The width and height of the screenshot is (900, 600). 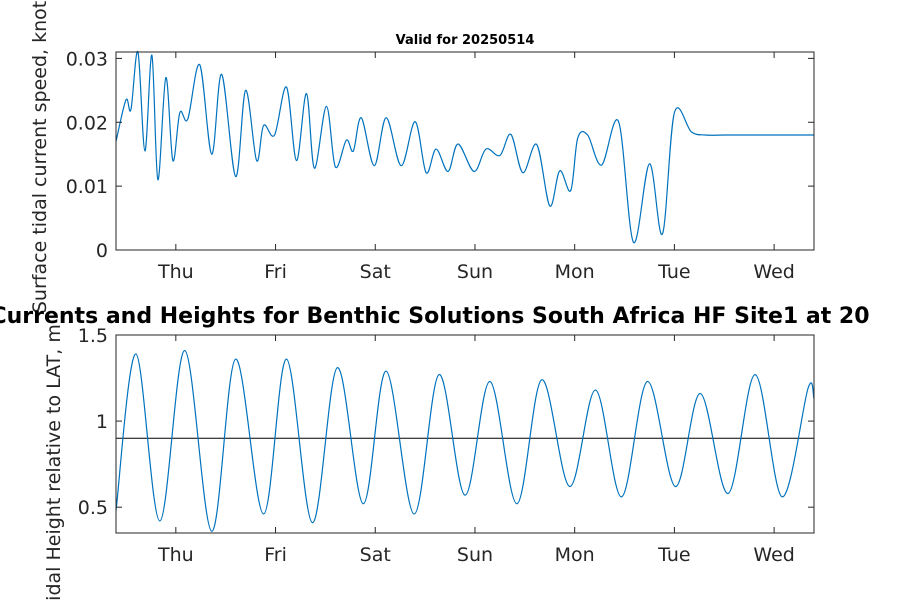 I want to click on y-tick-label: 0.5, so click(x=93, y=508).